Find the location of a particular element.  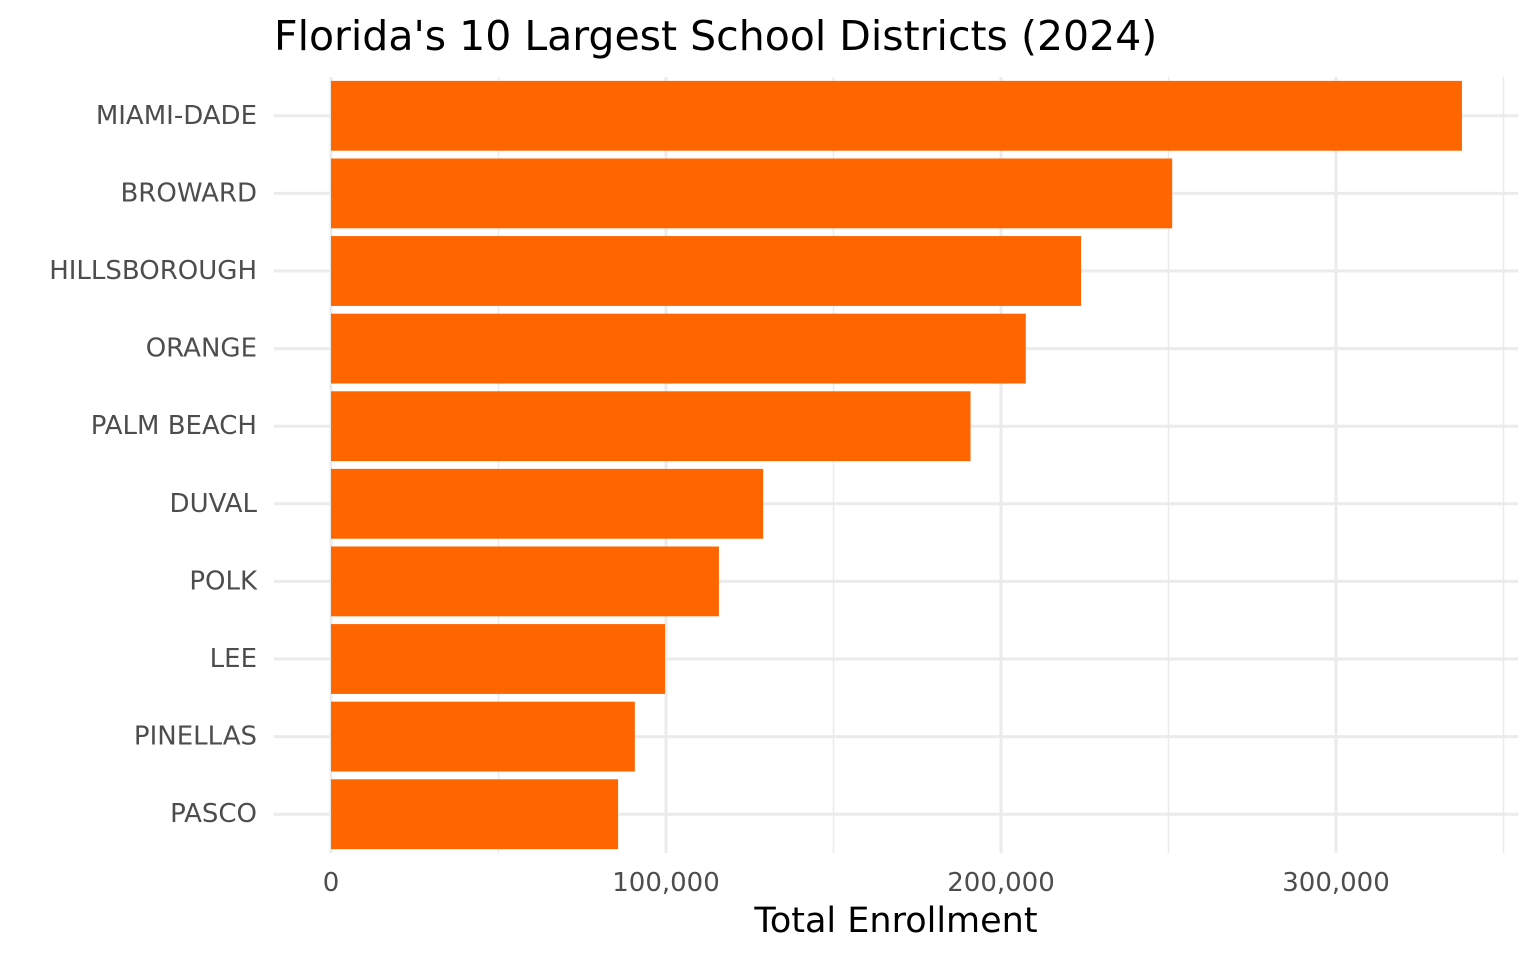

y-tick-label: MIAMI-DADE is located at coordinates (176, 116).